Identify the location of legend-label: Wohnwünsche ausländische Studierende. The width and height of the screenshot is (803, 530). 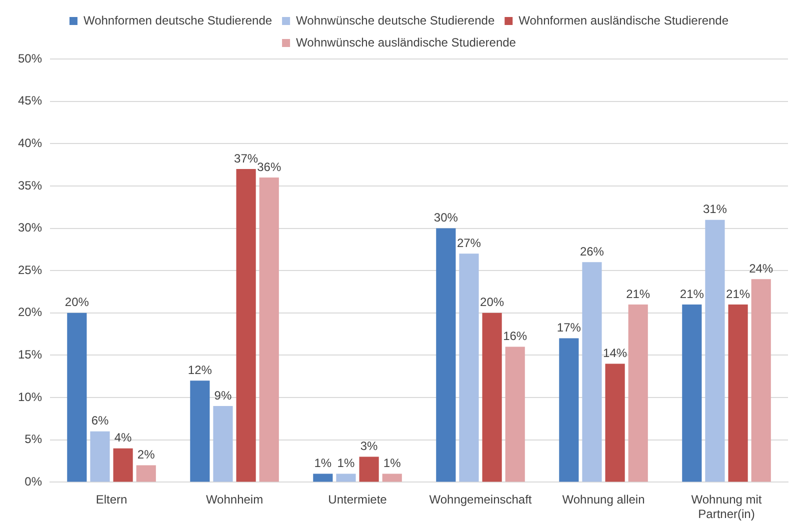
(406, 42).